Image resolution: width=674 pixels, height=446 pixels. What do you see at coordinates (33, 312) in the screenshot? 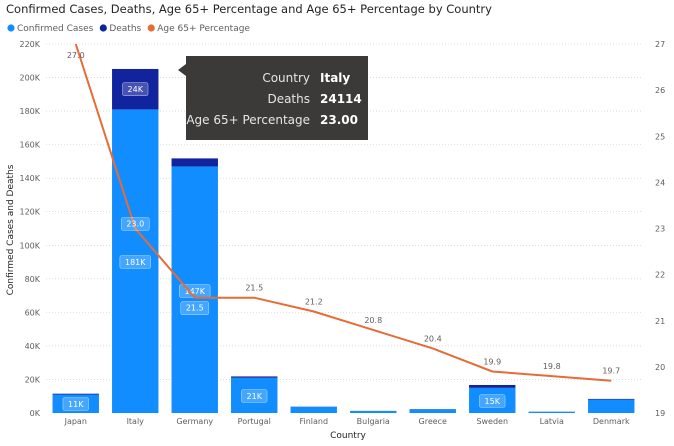
I see `y-tick-3: 60K` at bounding box center [33, 312].